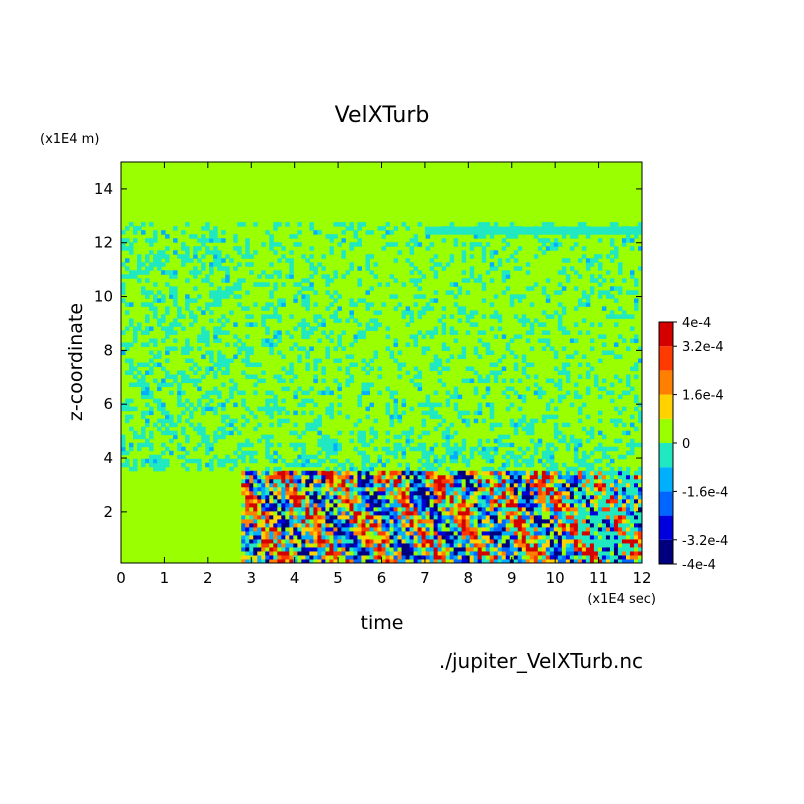 The height and width of the screenshot is (804, 804). Describe the element at coordinates (469, 578) in the screenshot. I see `x-tick-label: 8` at that location.